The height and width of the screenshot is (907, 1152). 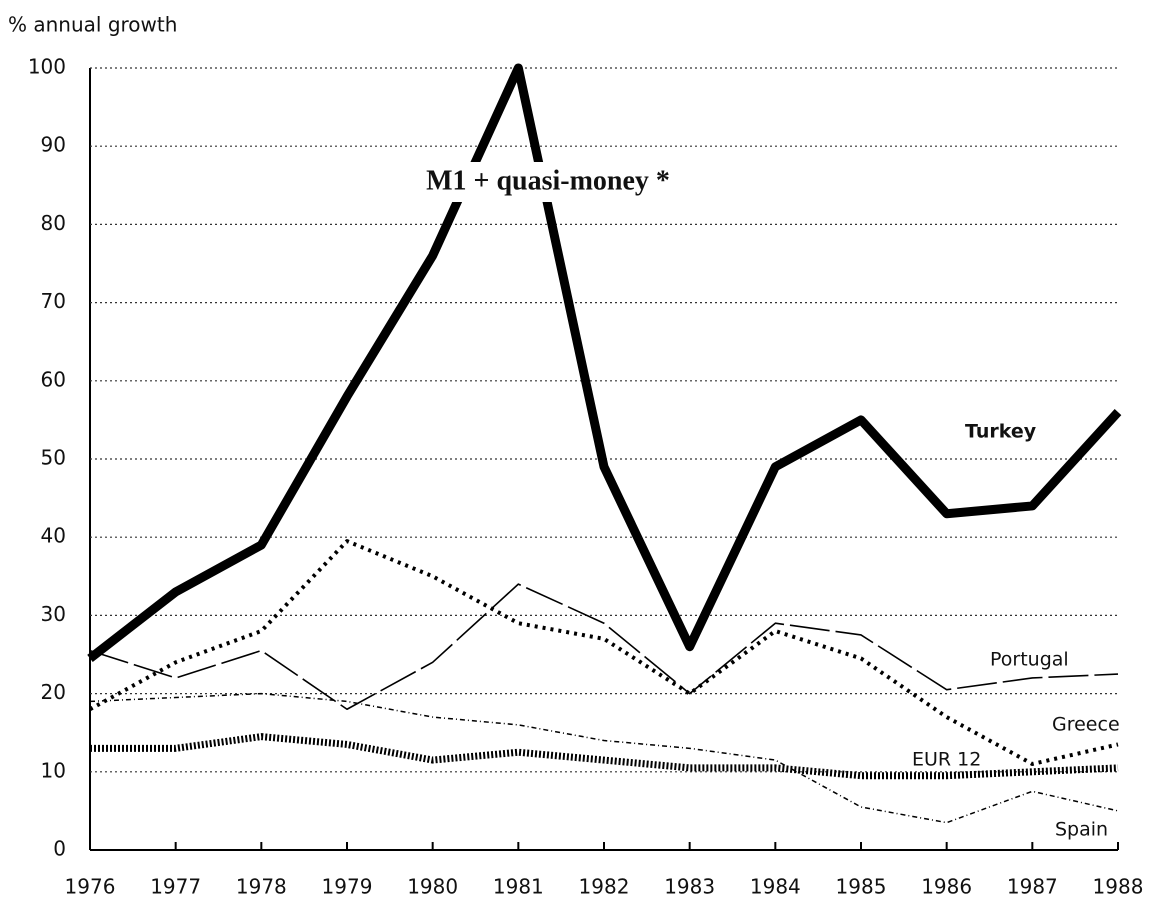 I want to click on series-label: Turkey, so click(x=1001, y=432).